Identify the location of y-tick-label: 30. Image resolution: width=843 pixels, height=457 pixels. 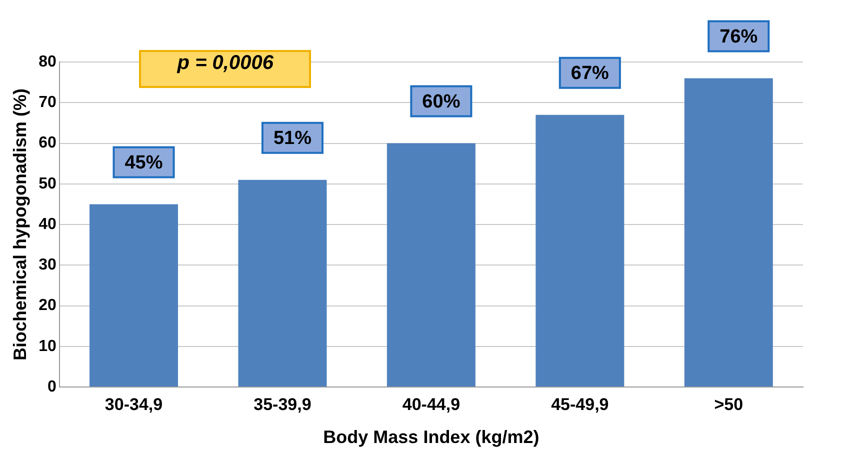
(47, 265).